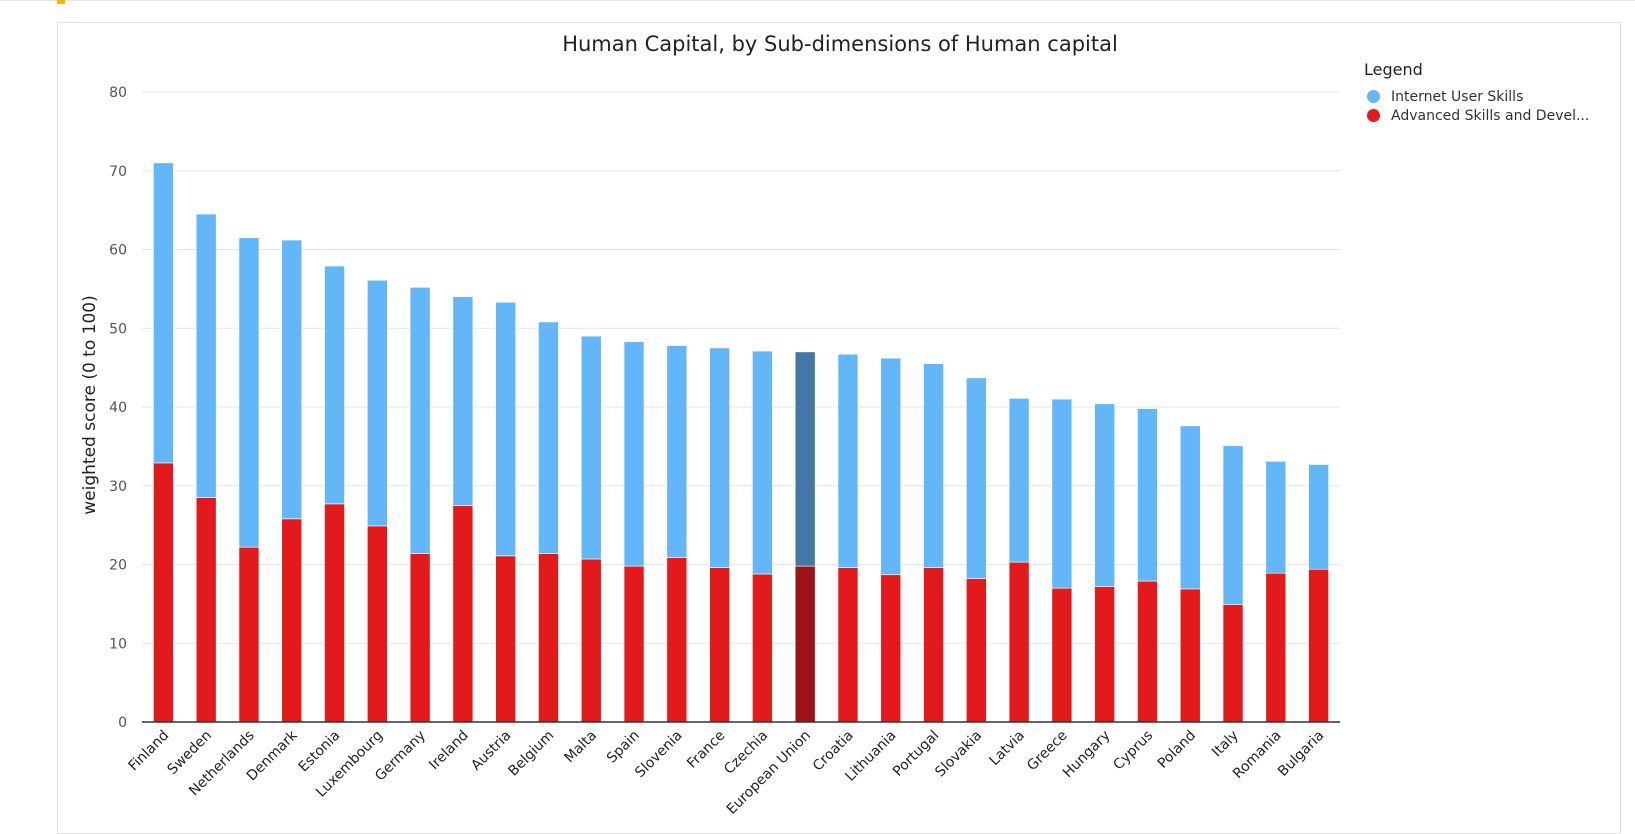  I want to click on bar-internet-user-skills-belgium, so click(548, 437).